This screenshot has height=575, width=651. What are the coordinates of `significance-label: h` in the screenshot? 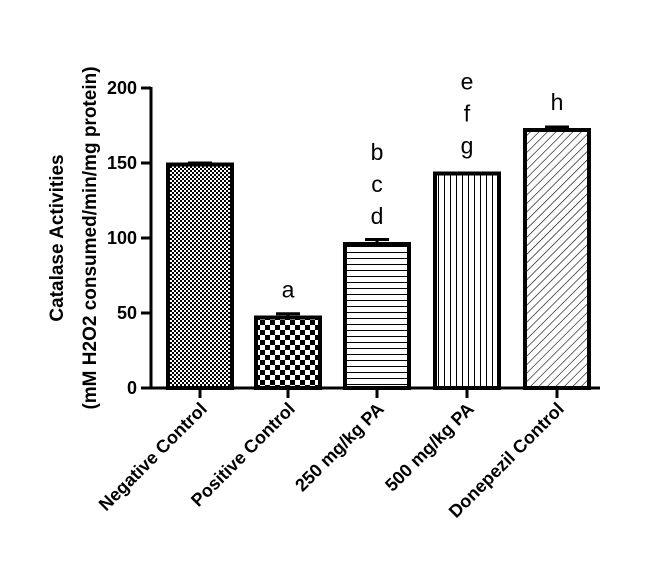 It's located at (557, 102).